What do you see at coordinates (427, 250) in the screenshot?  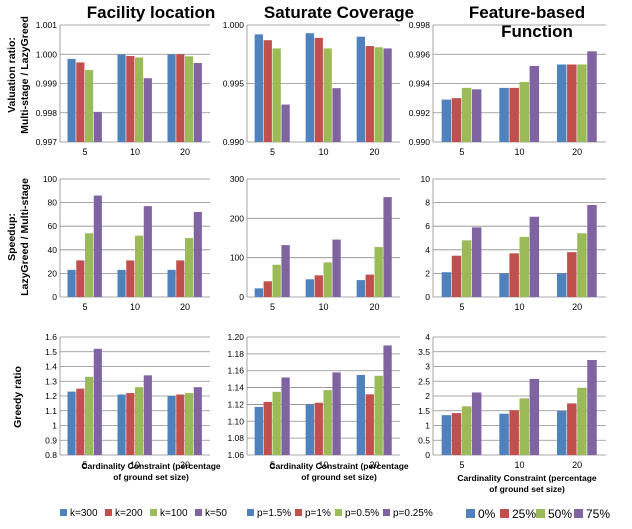 I see `y-tick-label: 4` at bounding box center [427, 250].